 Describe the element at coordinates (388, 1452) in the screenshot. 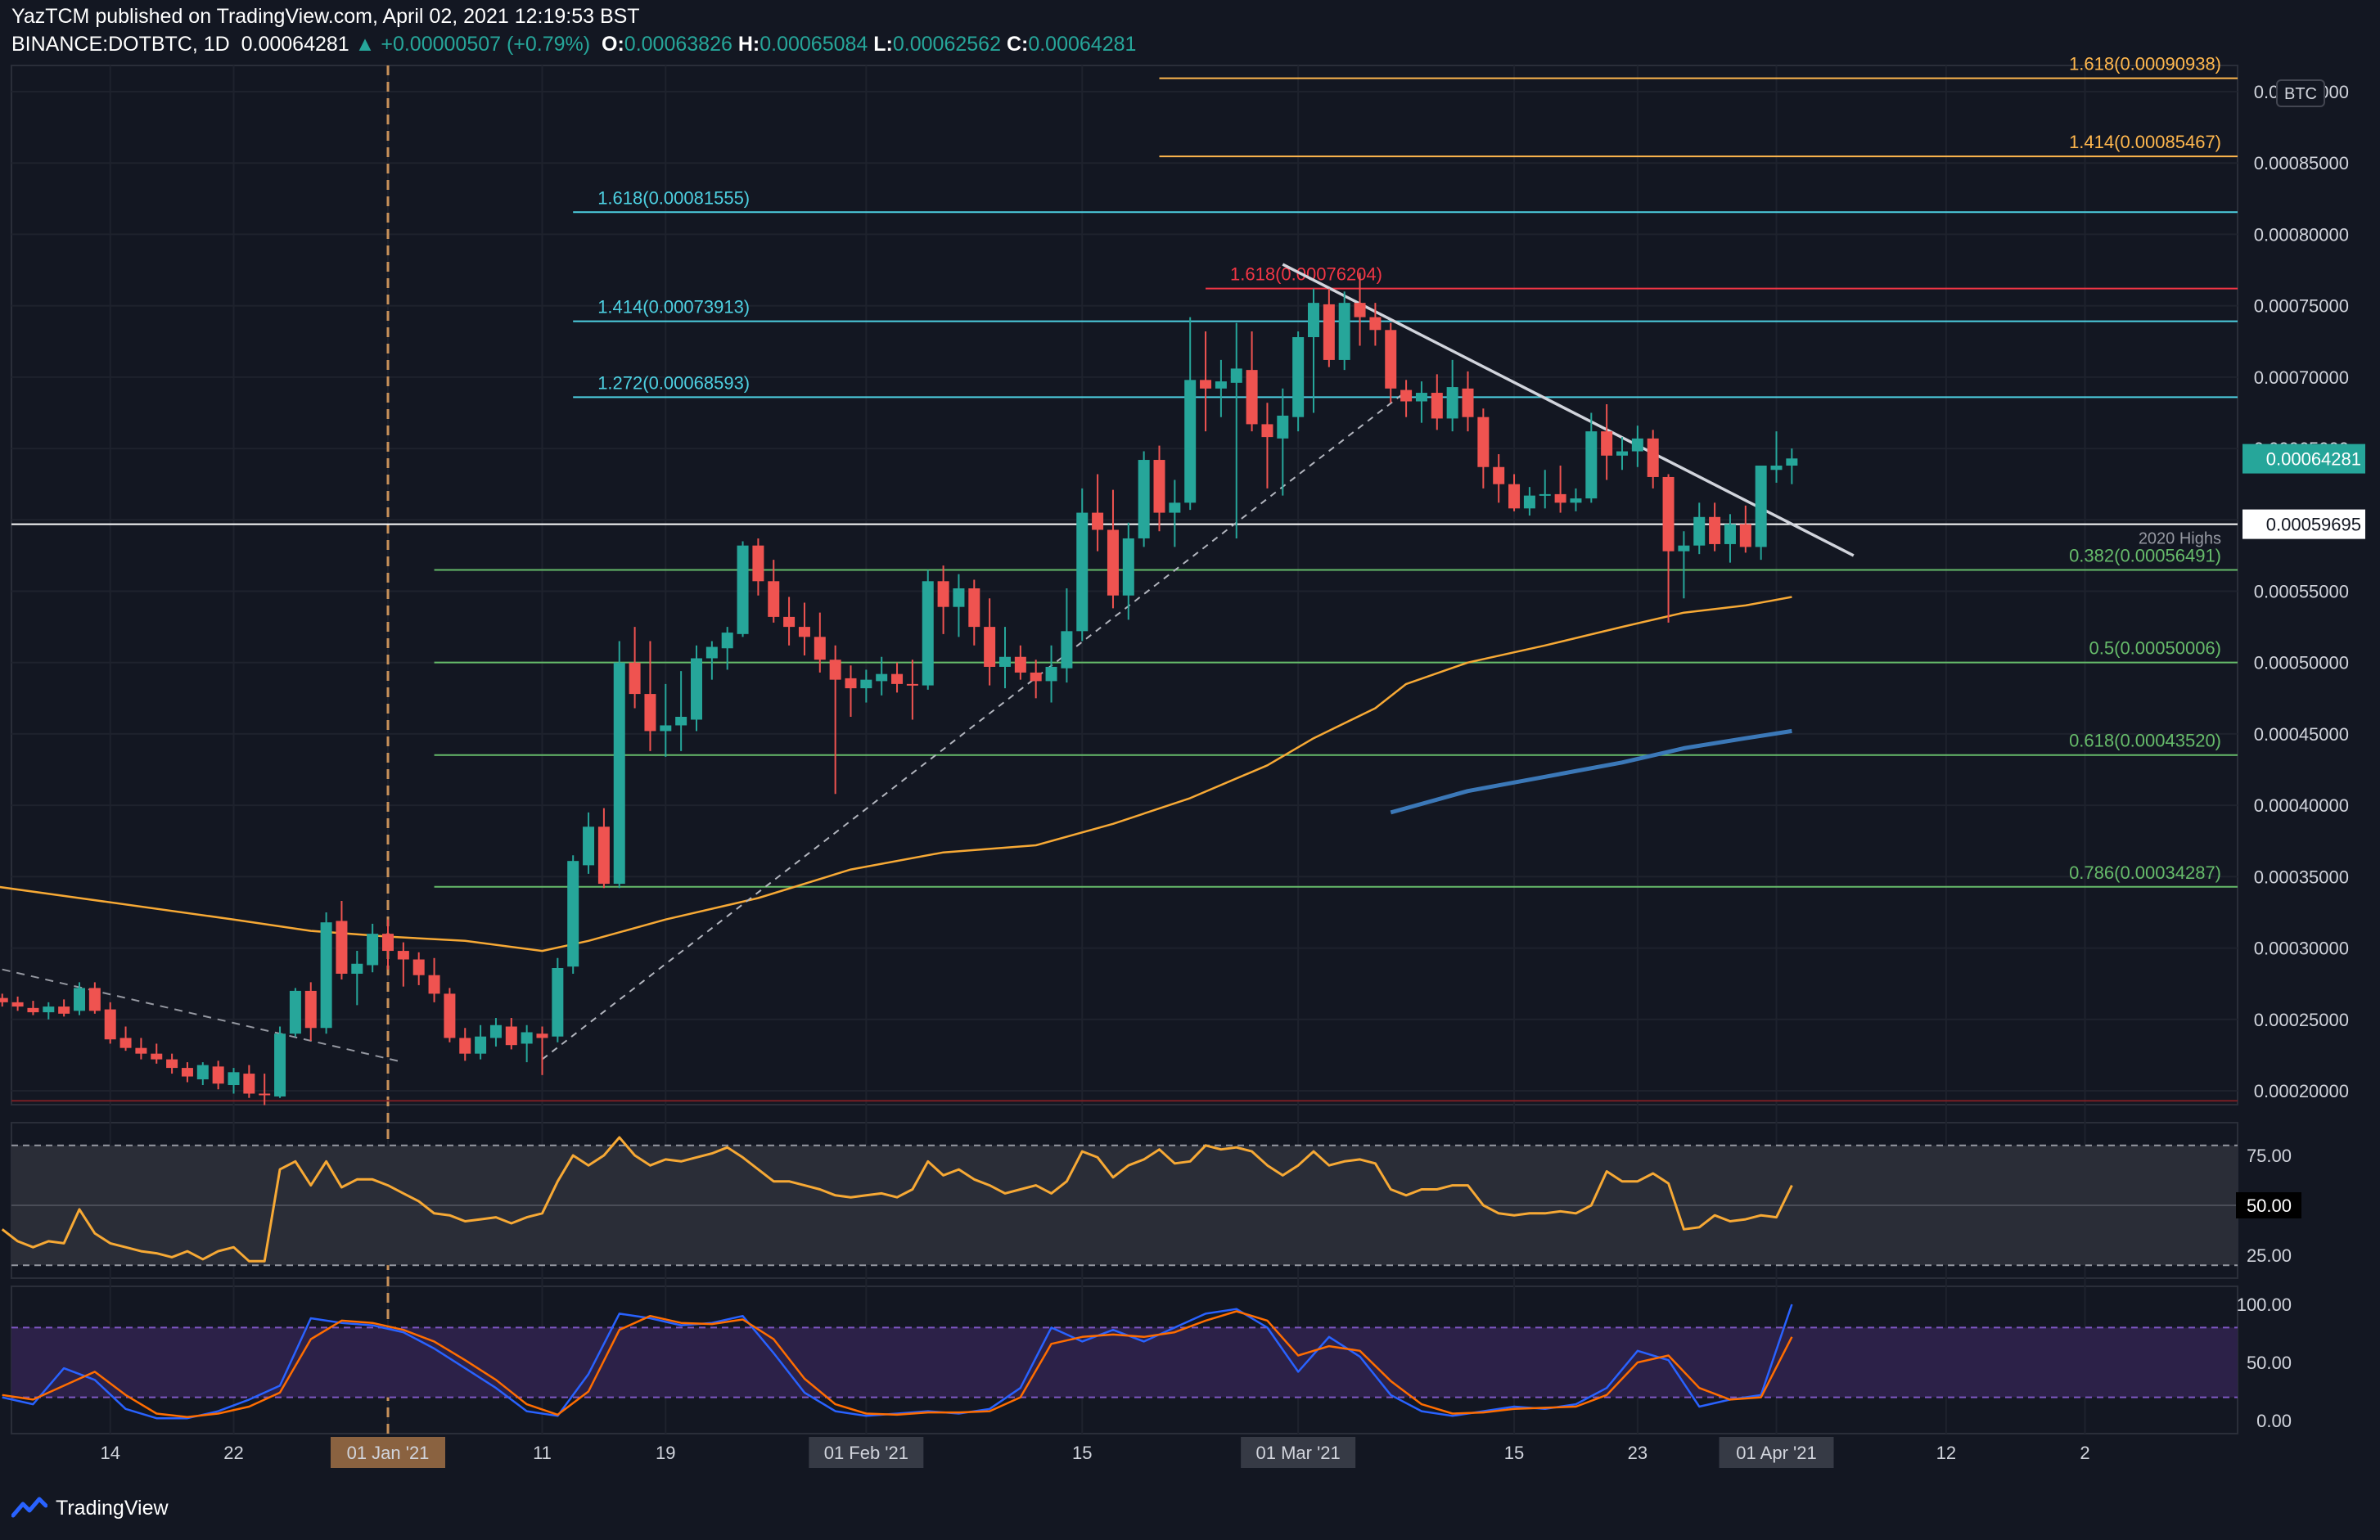

I see `x-axis-highlight` at that location.